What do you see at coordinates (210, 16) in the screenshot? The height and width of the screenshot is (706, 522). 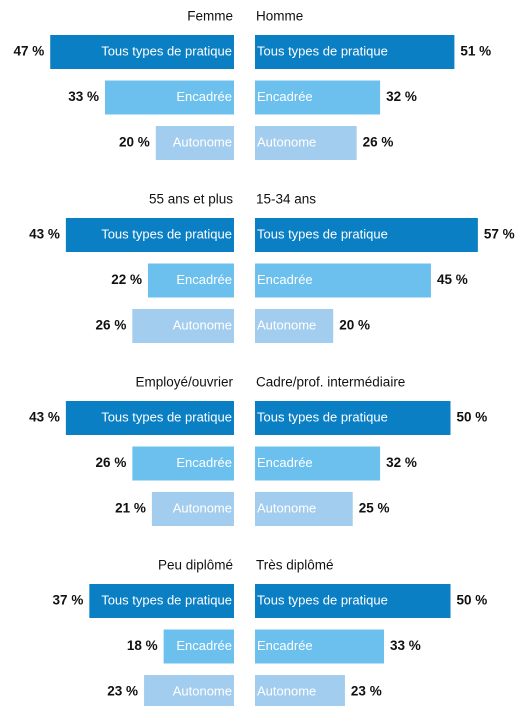 I see `group-label: Femme` at bounding box center [210, 16].